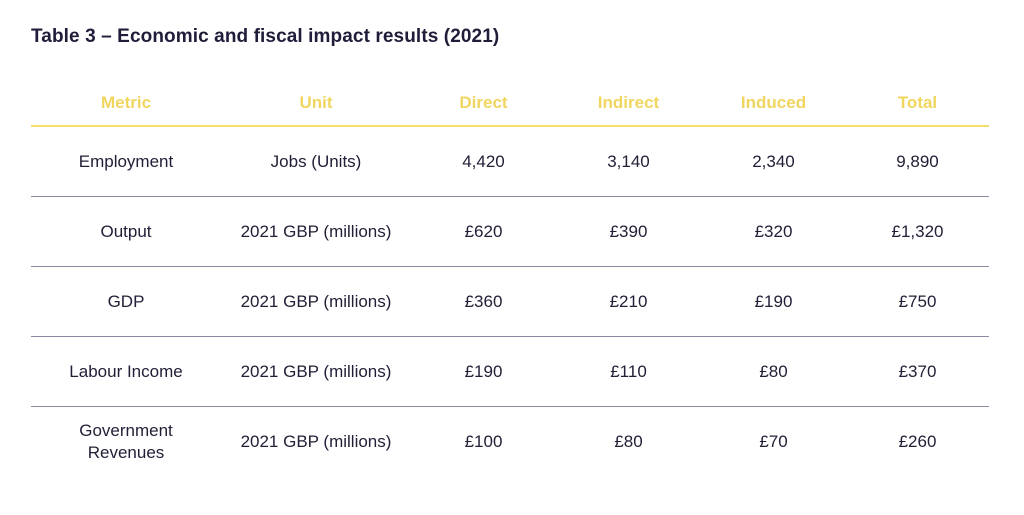  I want to click on cell-direct: £360, so click(483, 301).